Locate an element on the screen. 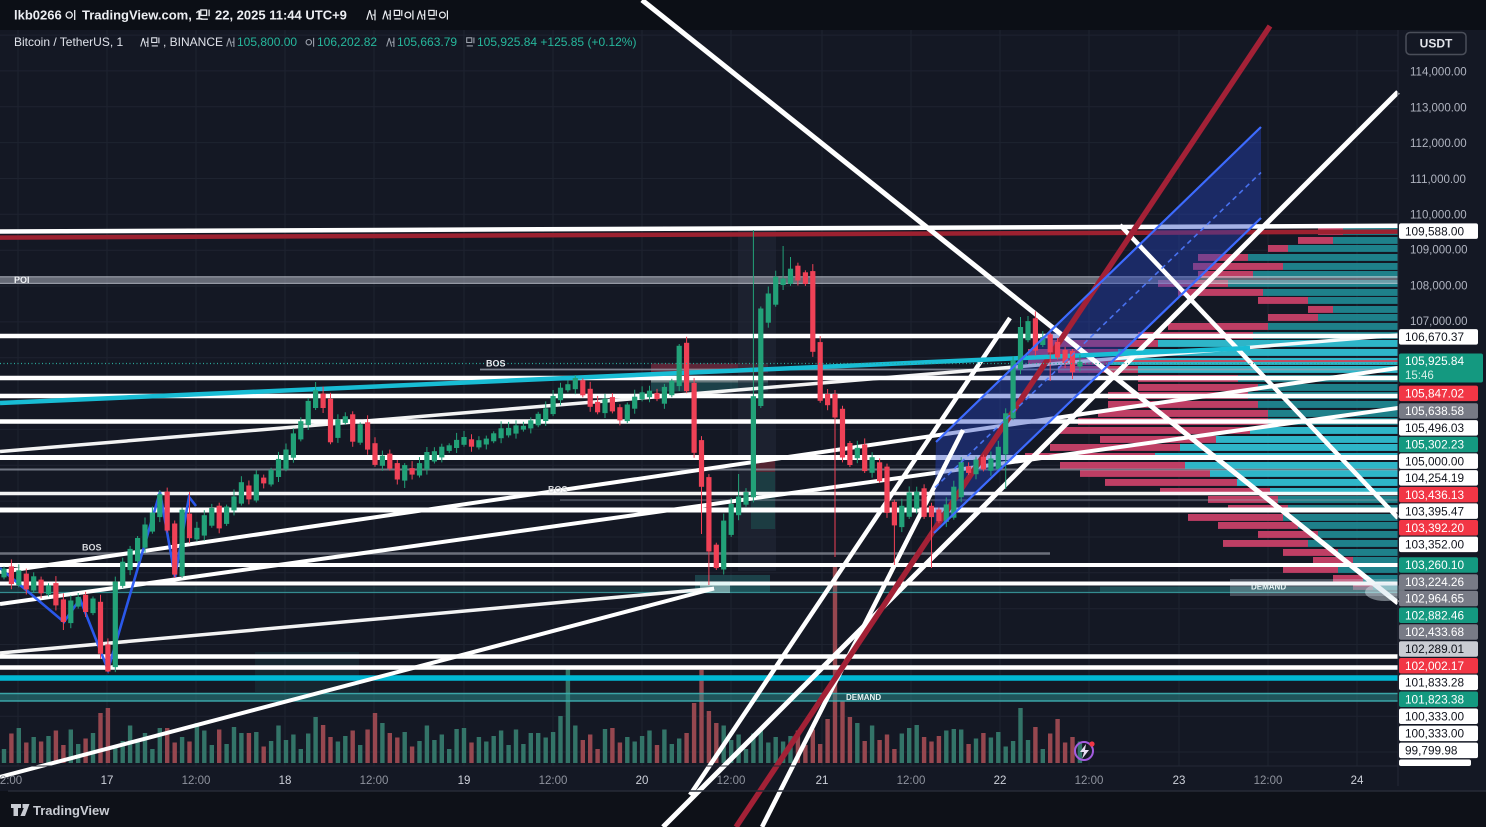 The image size is (1486, 827). svg-text: 110,000.00 is located at coordinates (1438, 215).